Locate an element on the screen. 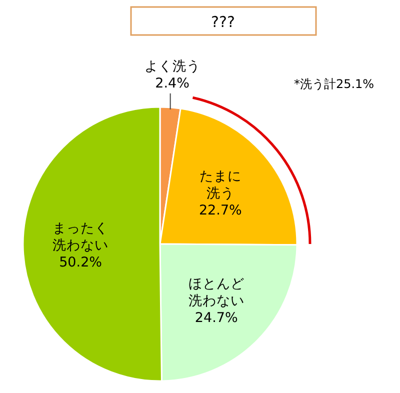 This screenshot has width=400, height=393. slice-label: たまに洗う is located at coordinates (220, 185).